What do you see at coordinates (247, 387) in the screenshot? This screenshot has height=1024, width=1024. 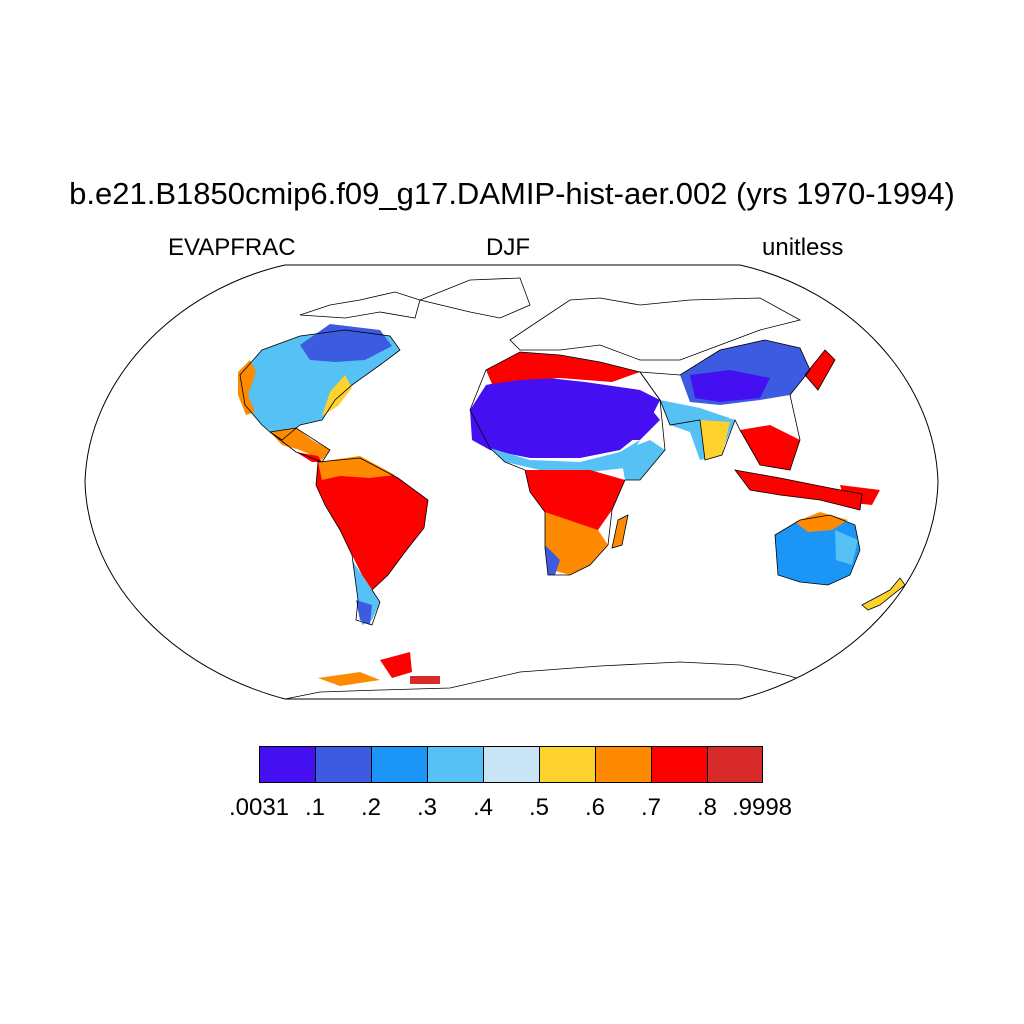 I see `north-america-coast-orange` at bounding box center [247, 387].